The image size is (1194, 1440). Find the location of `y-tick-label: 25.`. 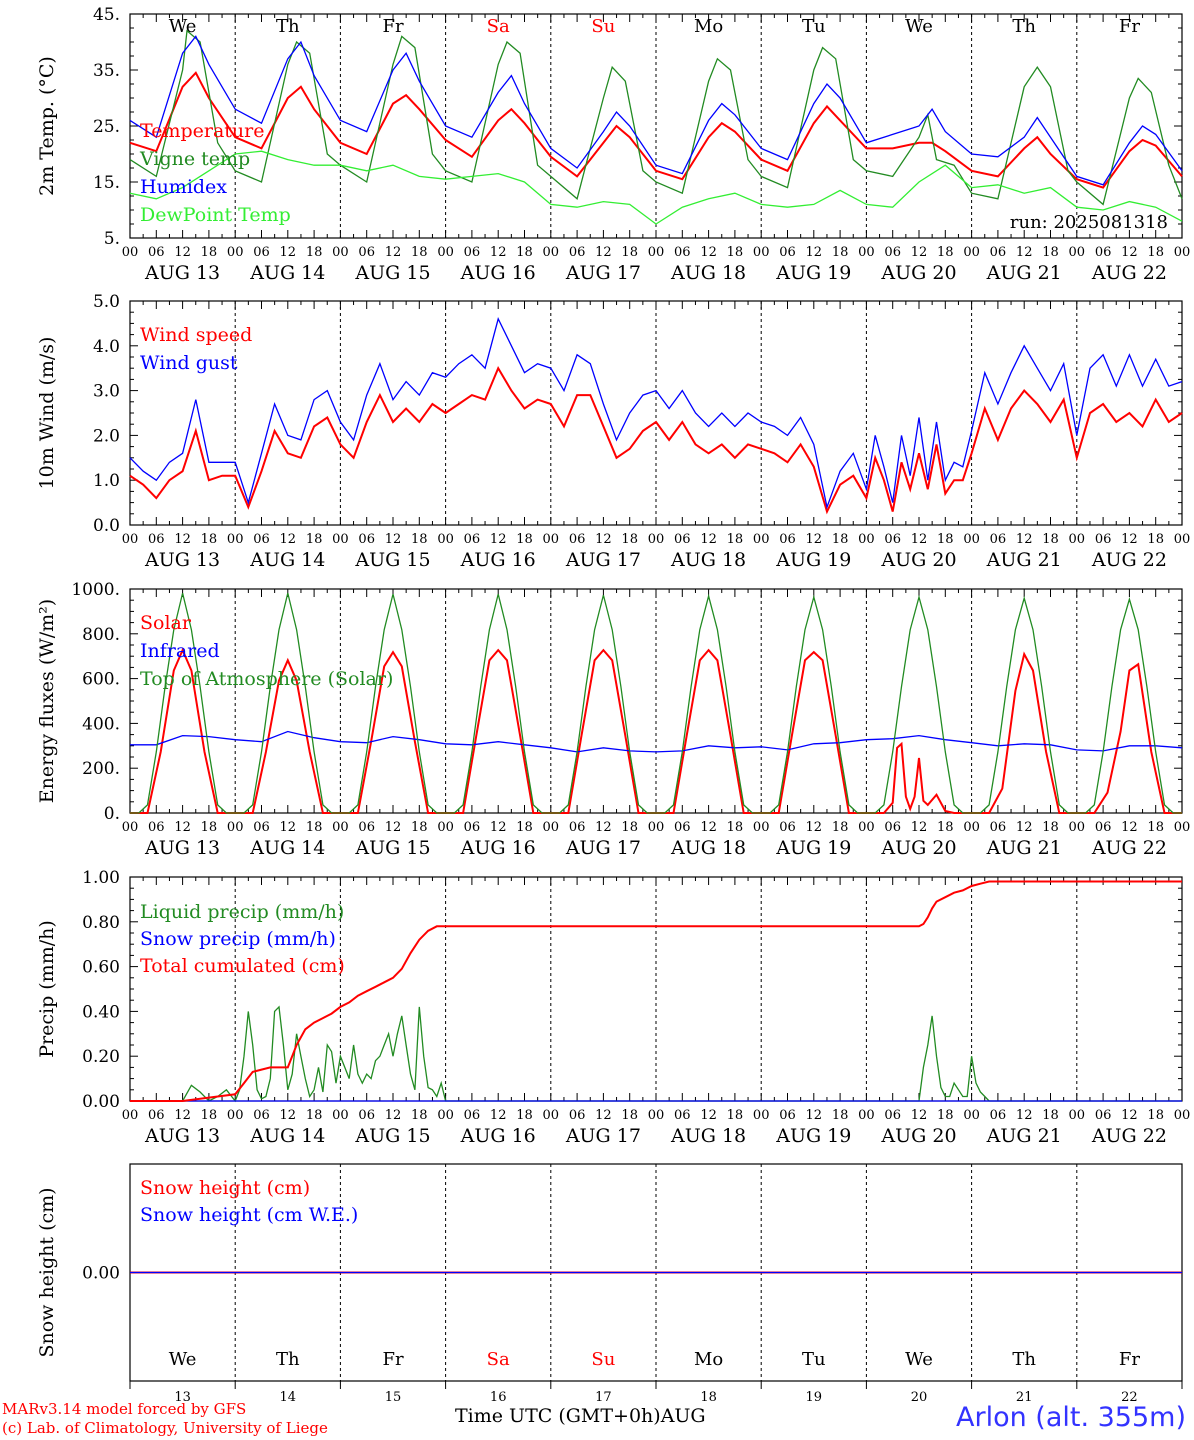

y-tick-label: 25. is located at coordinates (106, 127).